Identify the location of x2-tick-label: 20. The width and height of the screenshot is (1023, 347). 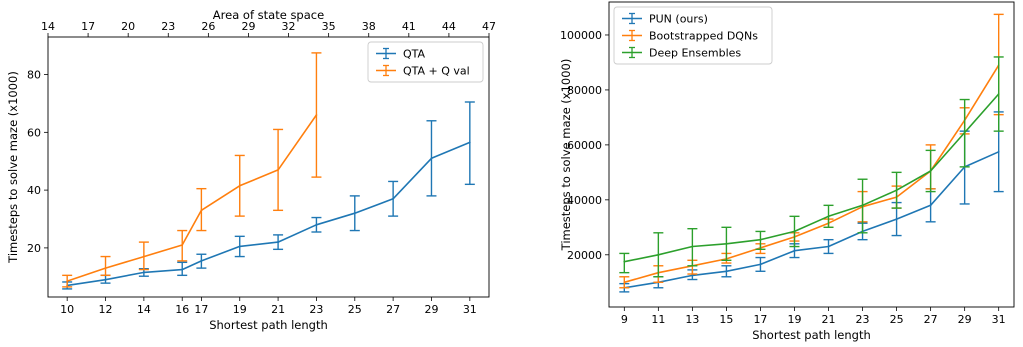
(128, 26).